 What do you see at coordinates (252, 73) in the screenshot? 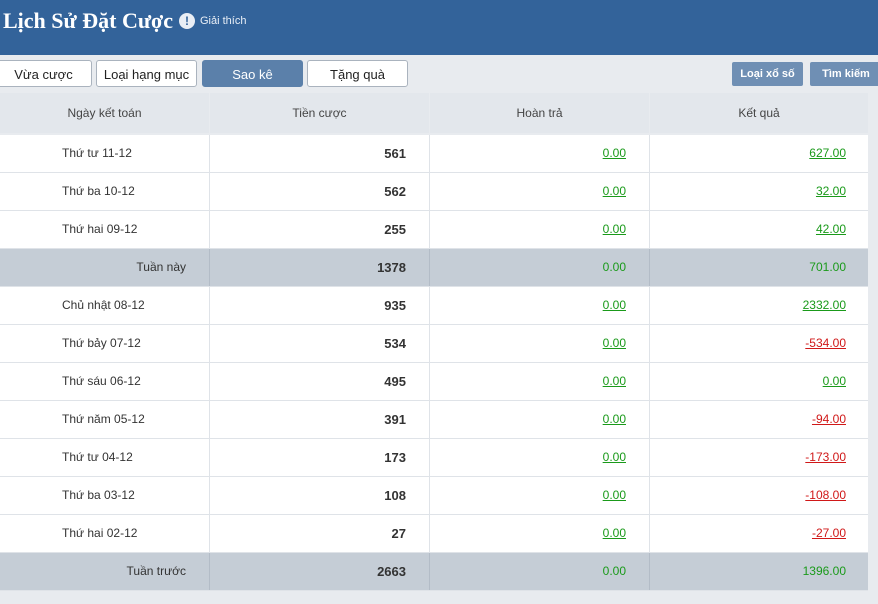
I see `tab: Sao kê` at bounding box center [252, 73].